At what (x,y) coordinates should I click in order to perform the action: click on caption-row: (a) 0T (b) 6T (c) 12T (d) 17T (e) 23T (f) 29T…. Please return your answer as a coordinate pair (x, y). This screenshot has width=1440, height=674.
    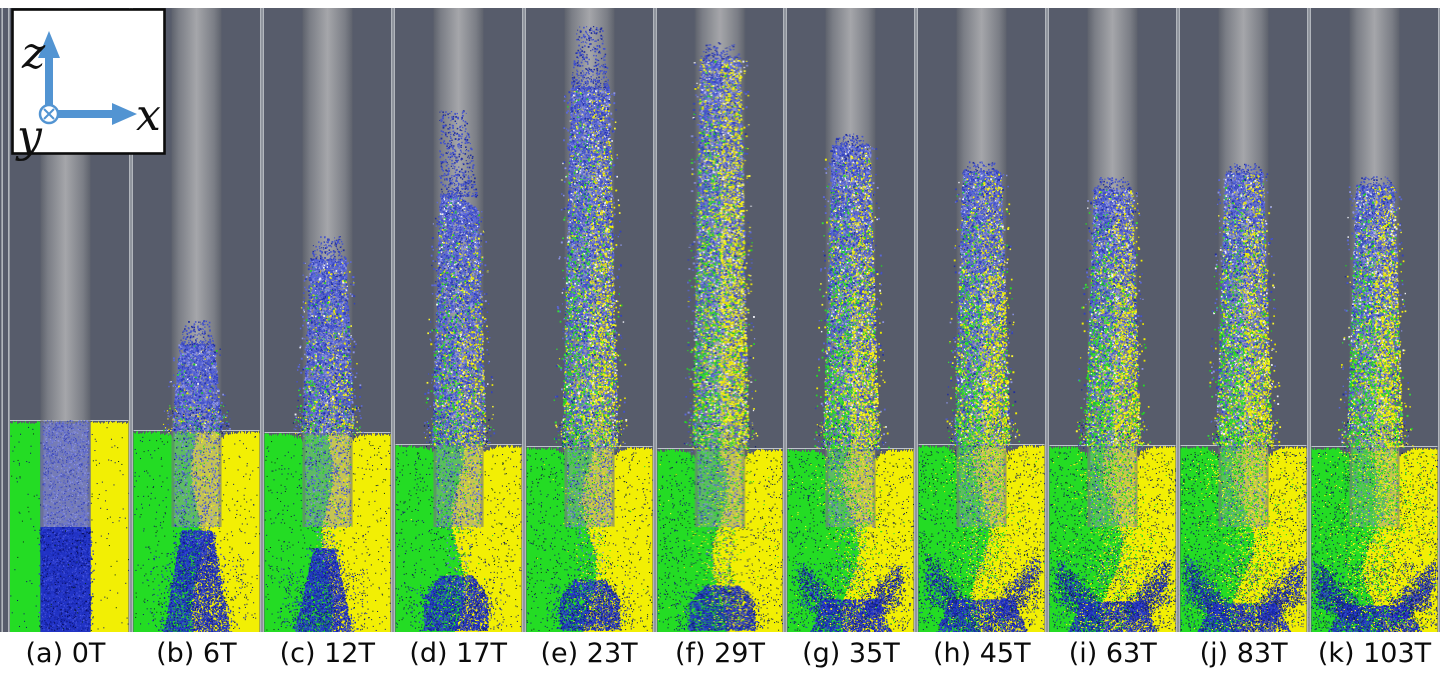
    Looking at the image, I should click on (720, 653).